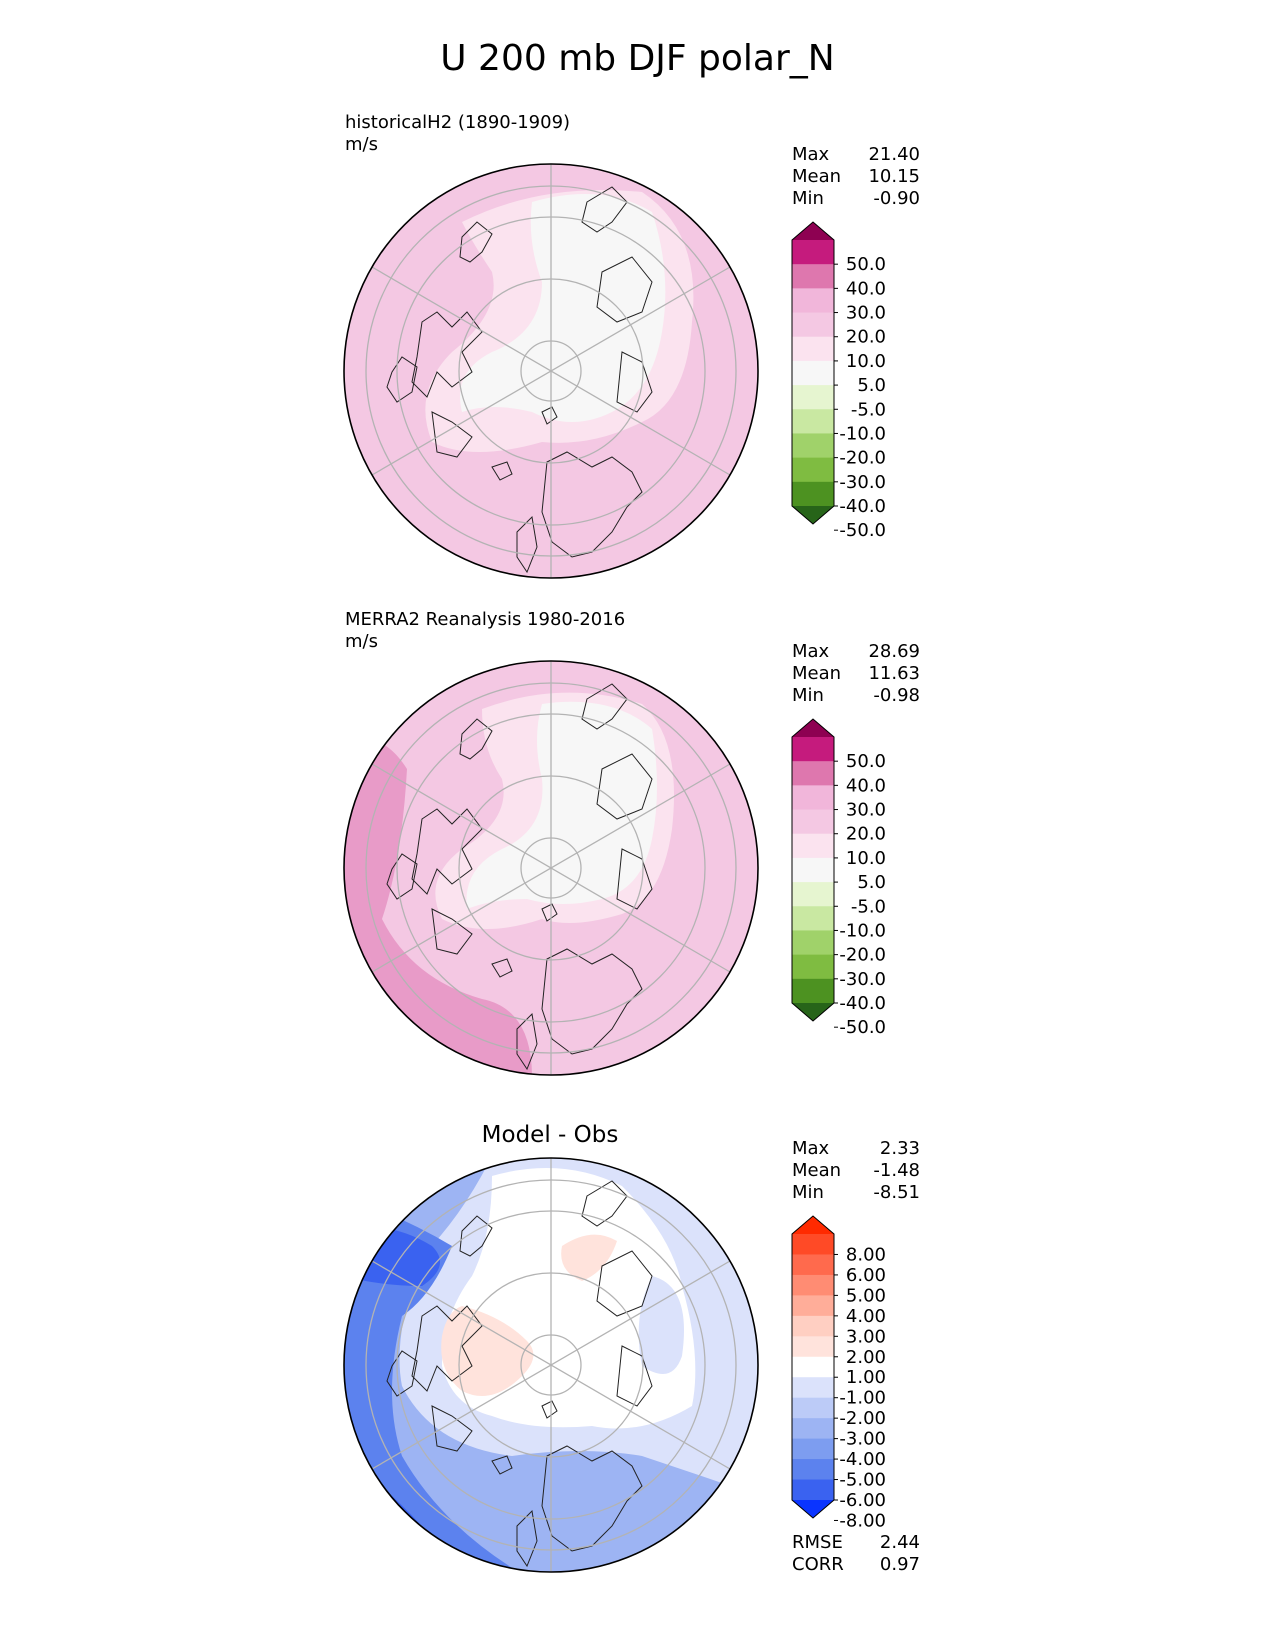 The width and height of the screenshot is (1275, 1650). I want to click on stat-value: -0.98, so click(896, 695).